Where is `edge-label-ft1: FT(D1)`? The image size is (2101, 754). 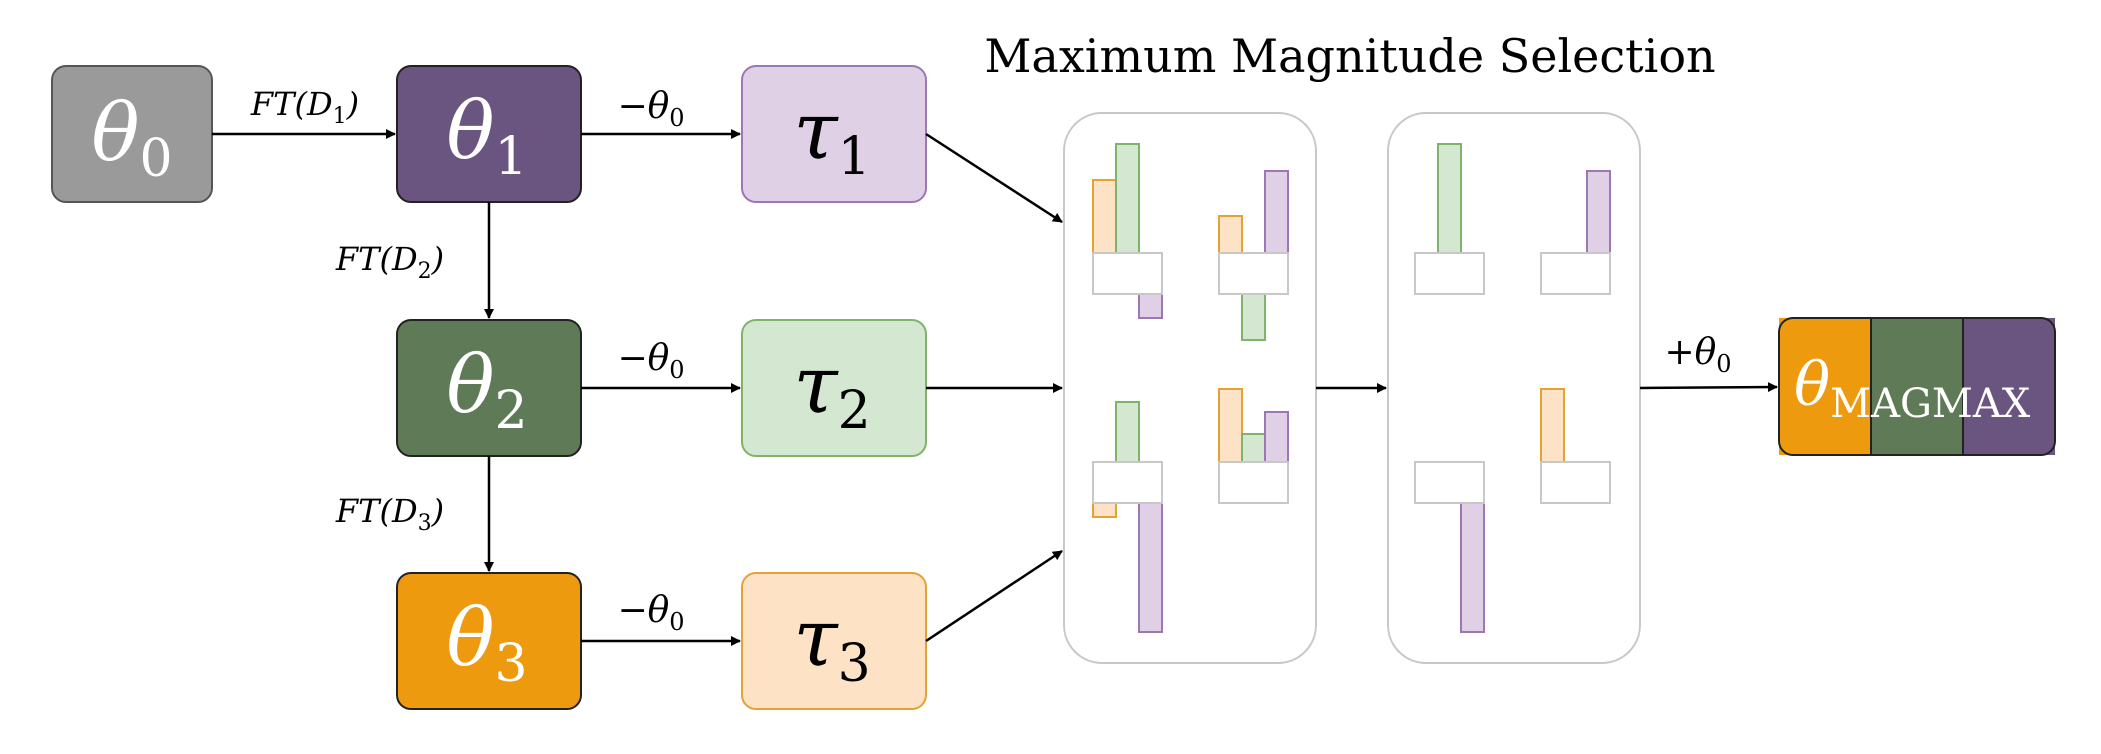
edge-label-ft1: FT(D1) is located at coordinates (304, 107).